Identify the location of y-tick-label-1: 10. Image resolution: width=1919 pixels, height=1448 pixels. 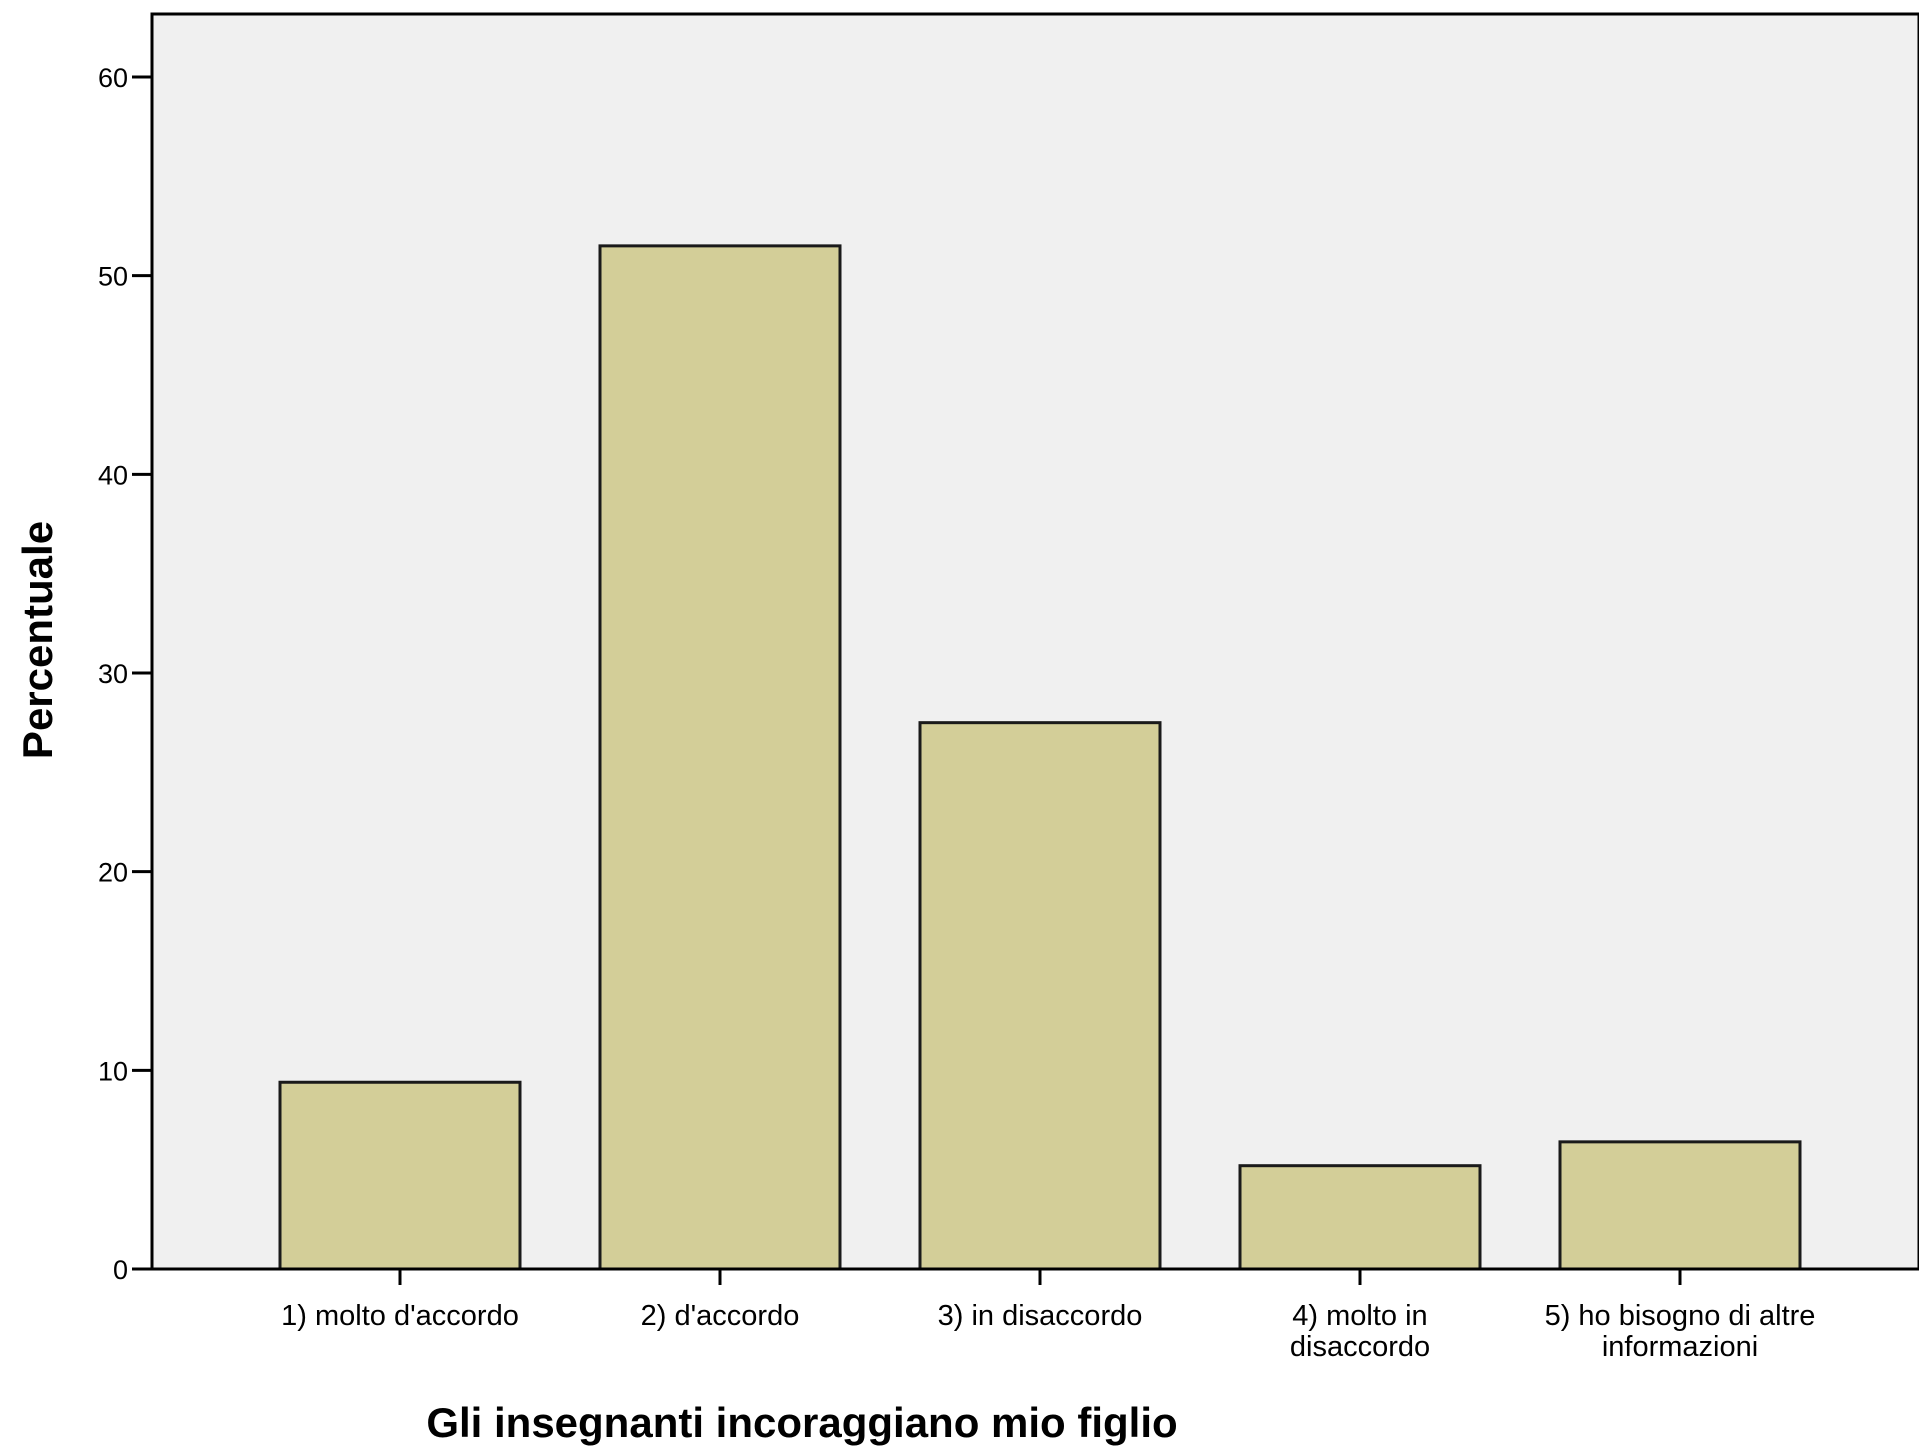
(113, 1071).